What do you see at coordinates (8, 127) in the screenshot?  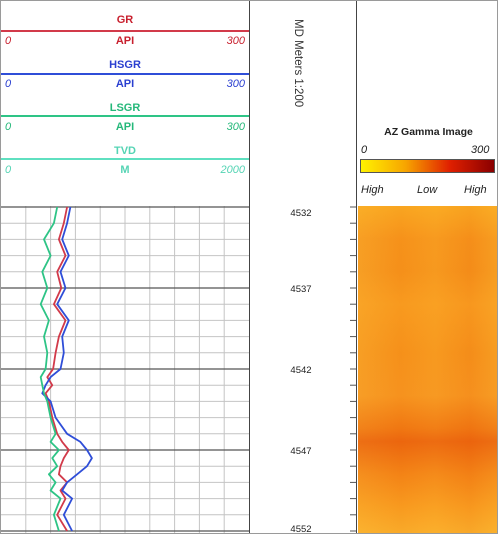 I see `lsgr-scale-min: 0` at bounding box center [8, 127].